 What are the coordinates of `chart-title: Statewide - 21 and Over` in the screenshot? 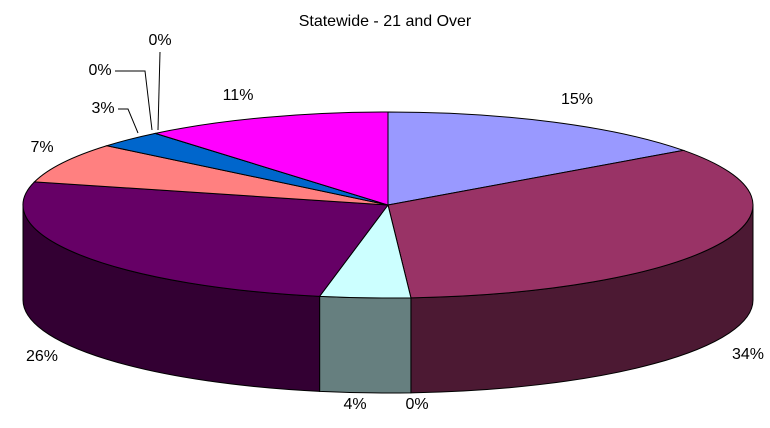 It's located at (385, 21).